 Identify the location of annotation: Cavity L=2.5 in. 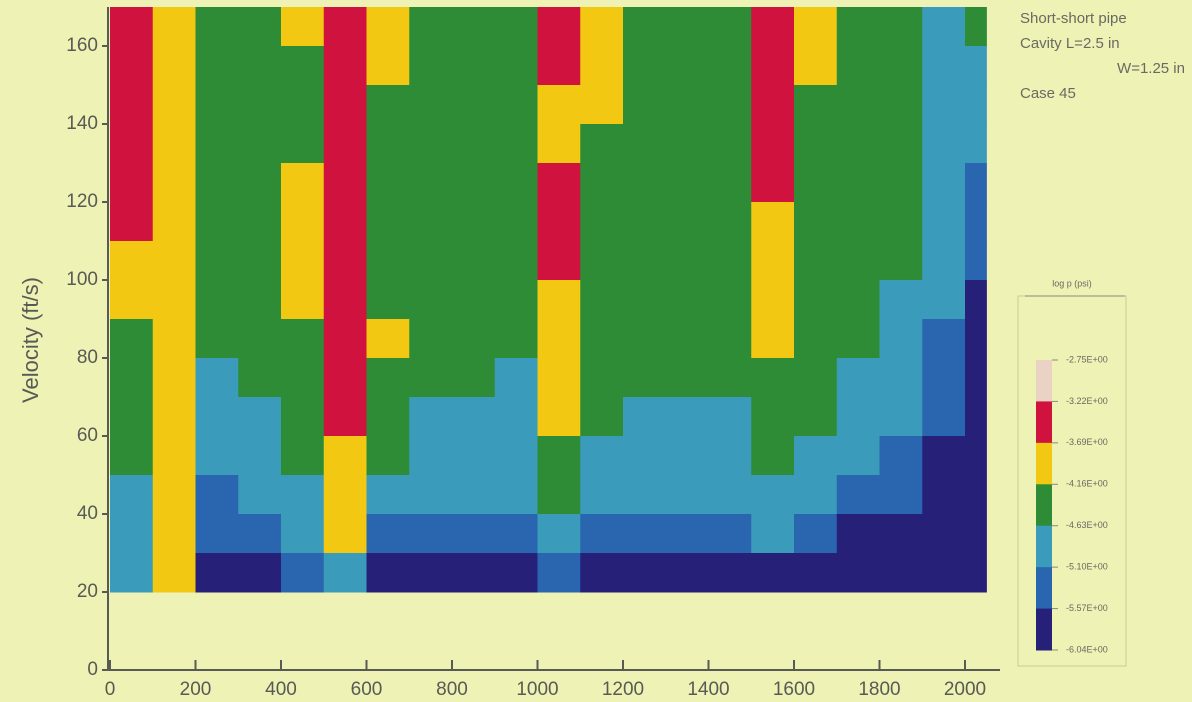
(1070, 43).